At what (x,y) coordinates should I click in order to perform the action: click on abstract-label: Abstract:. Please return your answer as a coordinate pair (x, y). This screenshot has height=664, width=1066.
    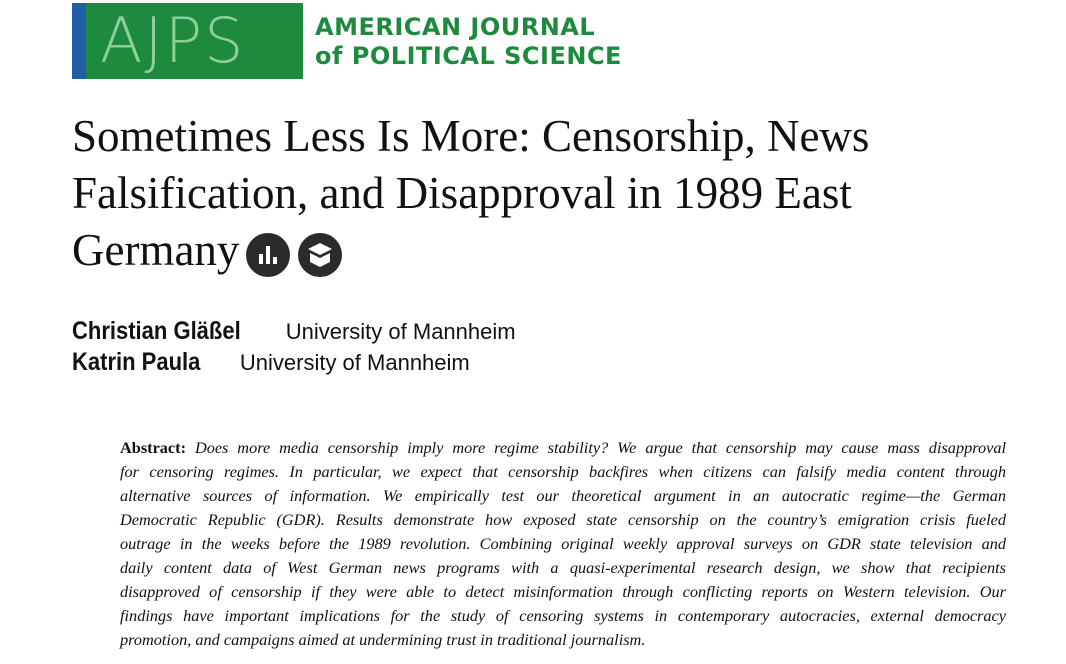
    Looking at the image, I should click on (153, 447).